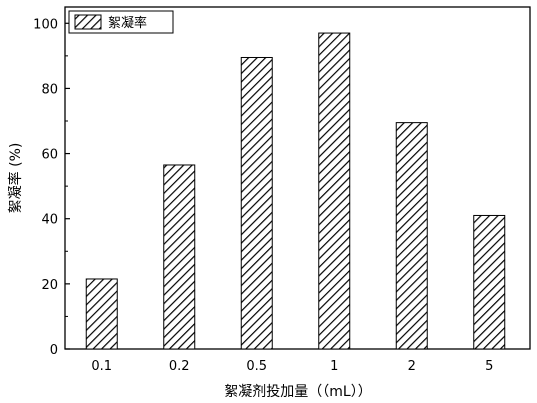 The image size is (537, 403). Describe the element at coordinates (51, 187) in the screenshot. I see `y-axis: 0 20 40 60 80 100` at that location.